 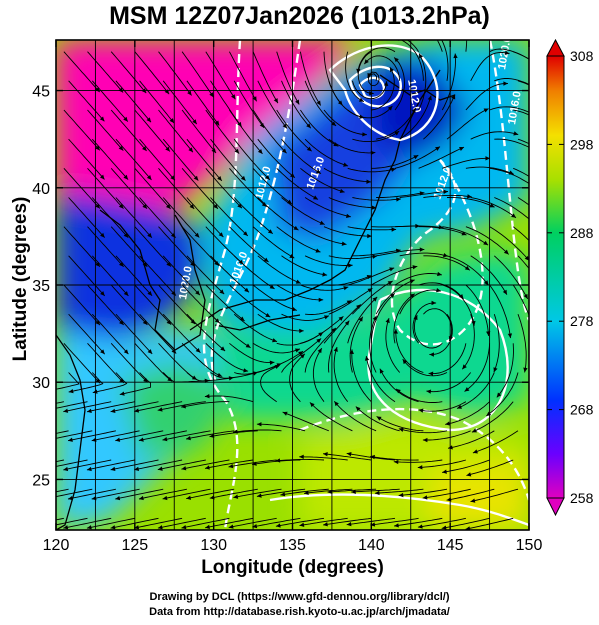 I want to click on colorbar-tick-label: 258, so click(x=582, y=498).